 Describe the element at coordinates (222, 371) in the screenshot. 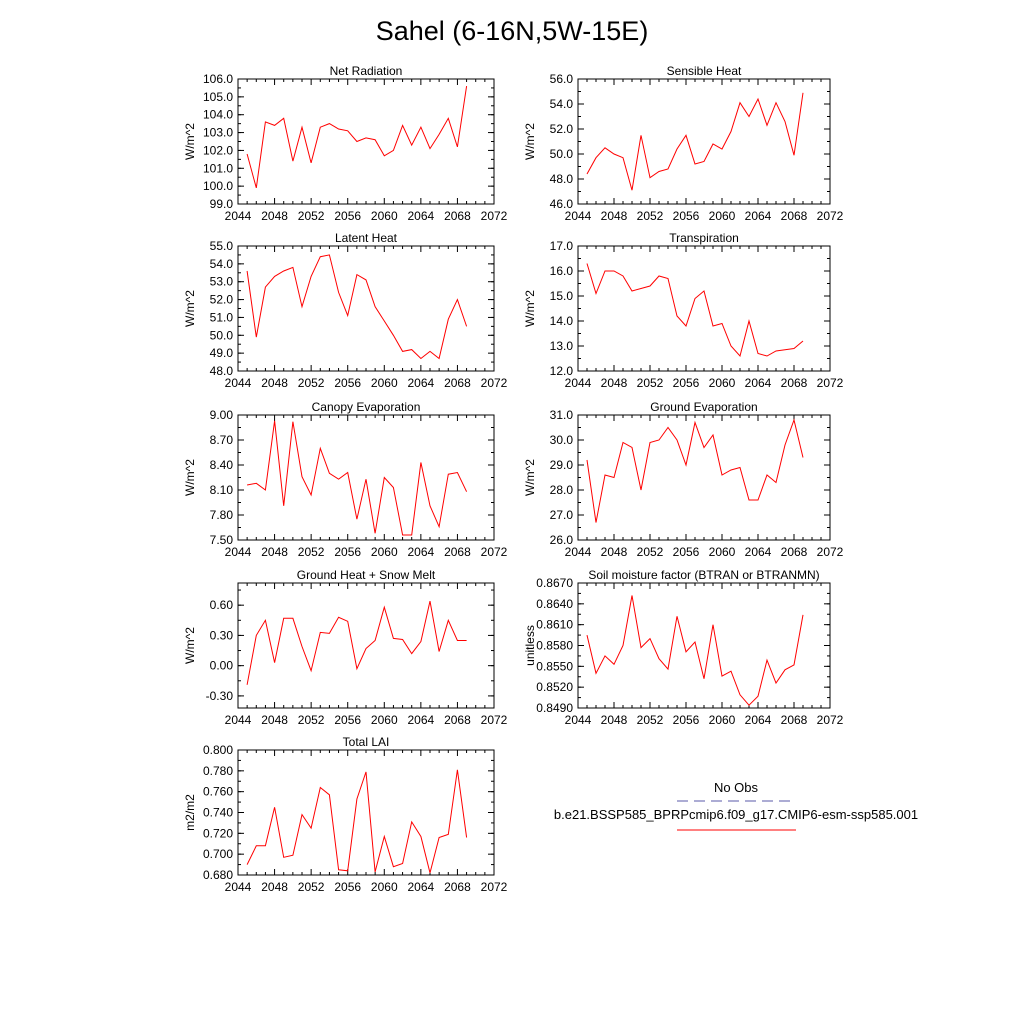

I see `y-tick-label: 48.0` at that location.